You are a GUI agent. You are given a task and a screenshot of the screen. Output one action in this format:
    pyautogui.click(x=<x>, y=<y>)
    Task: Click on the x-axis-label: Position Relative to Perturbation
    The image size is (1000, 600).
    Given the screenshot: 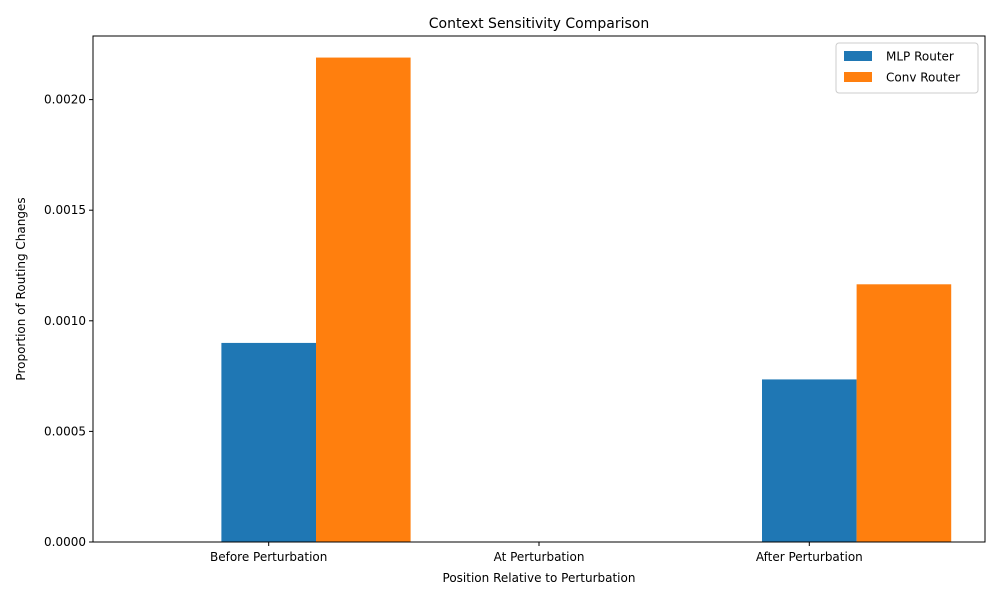 What is the action you would take?
    pyautogui.click(x=539, y=578)
    